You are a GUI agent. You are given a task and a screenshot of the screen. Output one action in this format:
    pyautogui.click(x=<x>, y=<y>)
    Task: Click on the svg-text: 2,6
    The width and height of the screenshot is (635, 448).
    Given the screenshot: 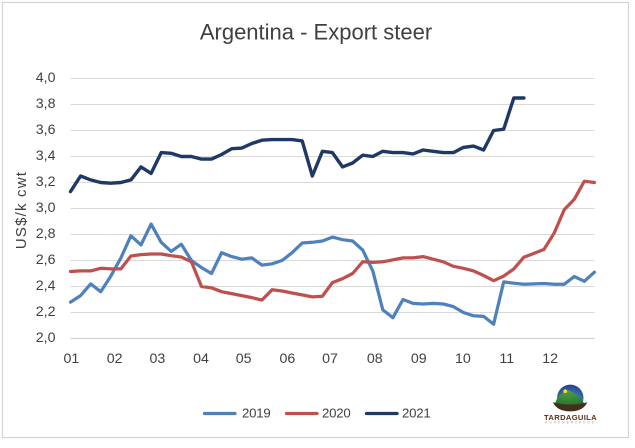 What is the action you would take?
    pyautogui.click(x=46, y=260)
    